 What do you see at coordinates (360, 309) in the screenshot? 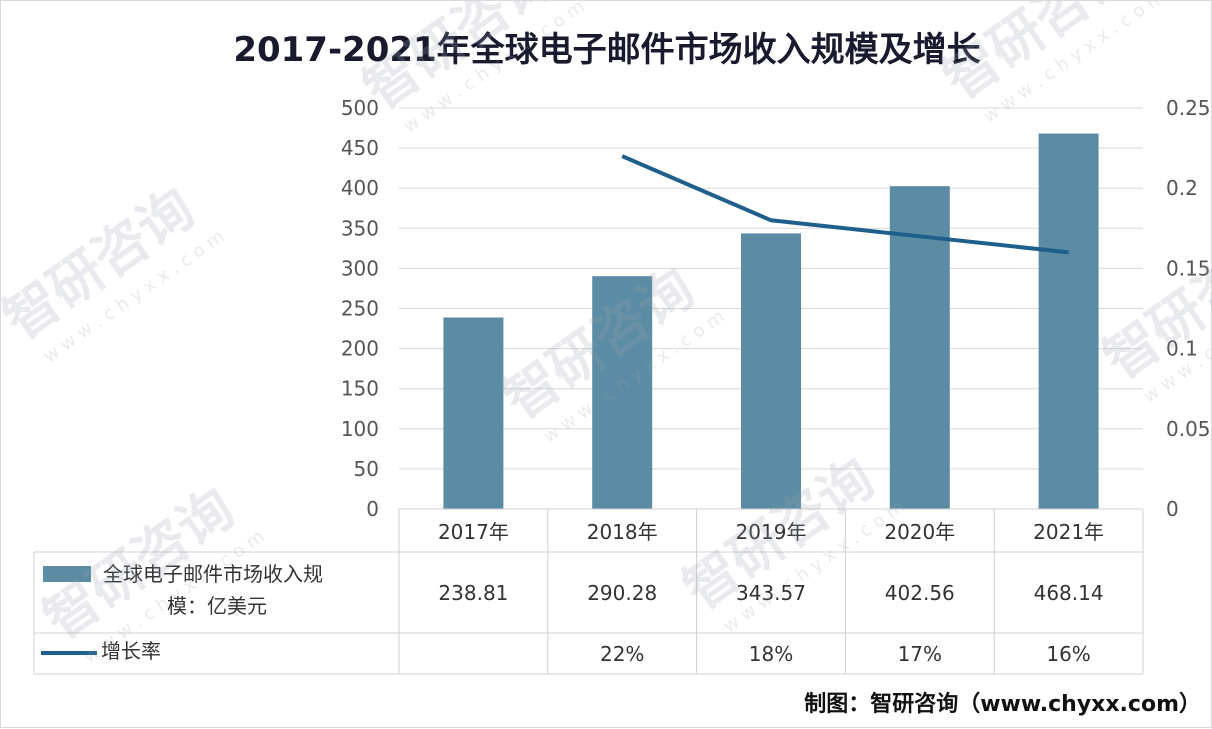
I see `y-left-tick-label: 250` at bounding box center [360, 309].